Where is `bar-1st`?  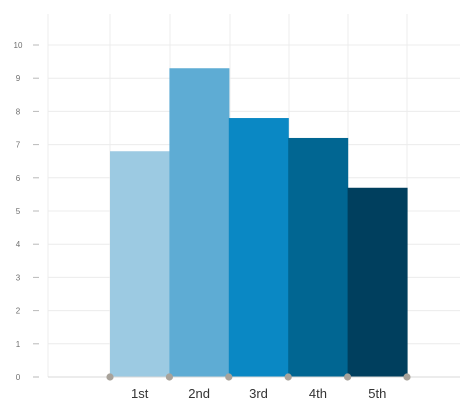 bar-1st is located at coordinates (140, 264).